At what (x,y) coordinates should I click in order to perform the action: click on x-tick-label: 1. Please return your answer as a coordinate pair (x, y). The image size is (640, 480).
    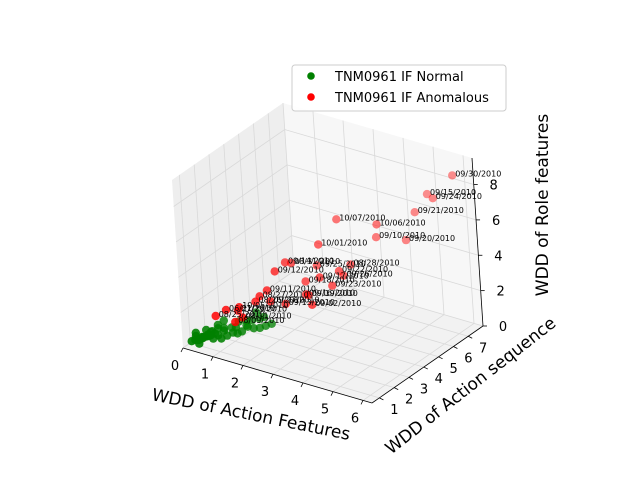
    Looking at the image, I should click on (205, 375).